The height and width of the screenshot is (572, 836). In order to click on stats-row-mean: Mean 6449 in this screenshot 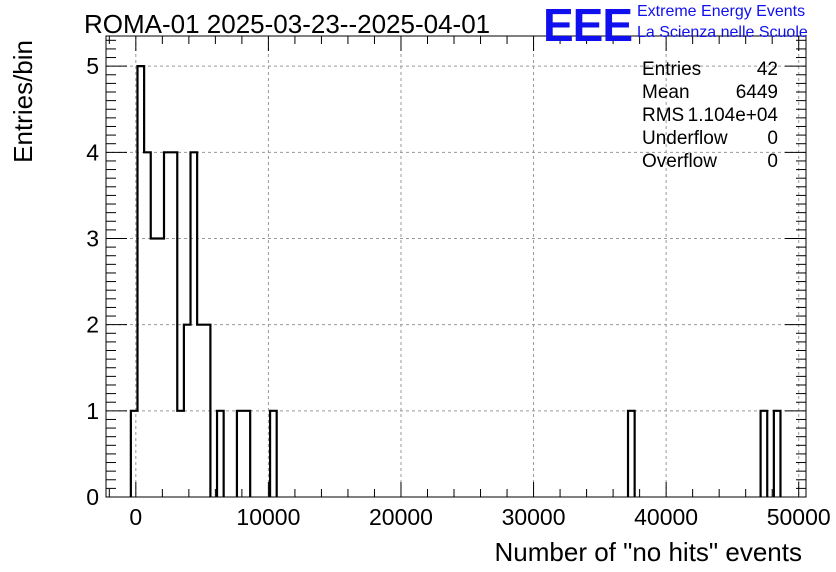, I will do `click(711, 92)`.